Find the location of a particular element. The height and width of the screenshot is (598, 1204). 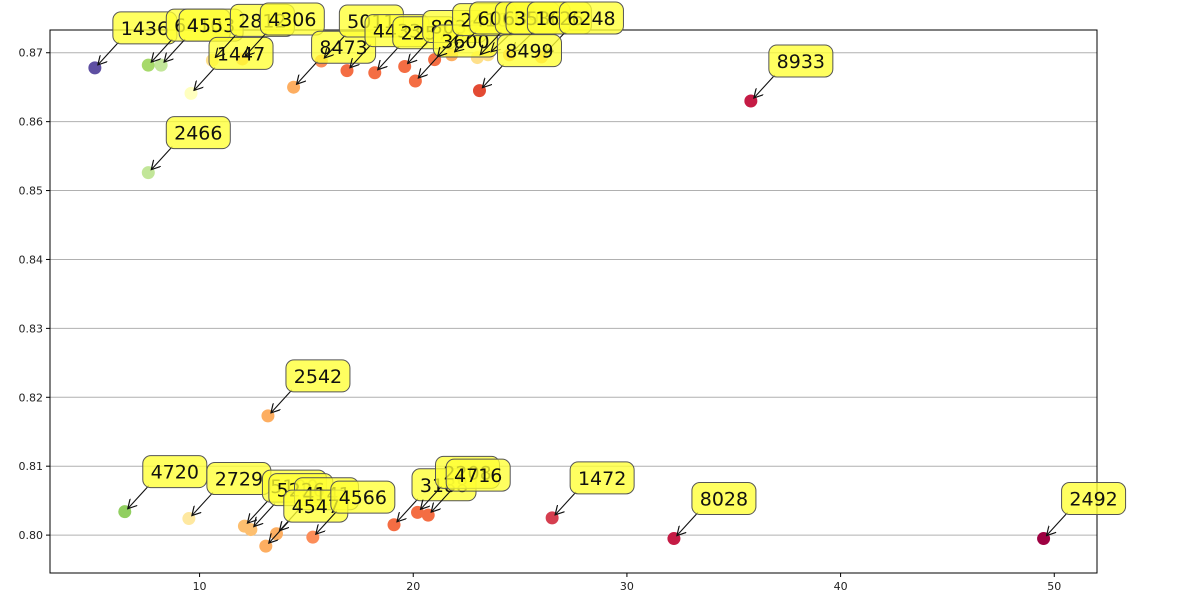

annotation-label: 4716 is located at coordinates (478, 476).